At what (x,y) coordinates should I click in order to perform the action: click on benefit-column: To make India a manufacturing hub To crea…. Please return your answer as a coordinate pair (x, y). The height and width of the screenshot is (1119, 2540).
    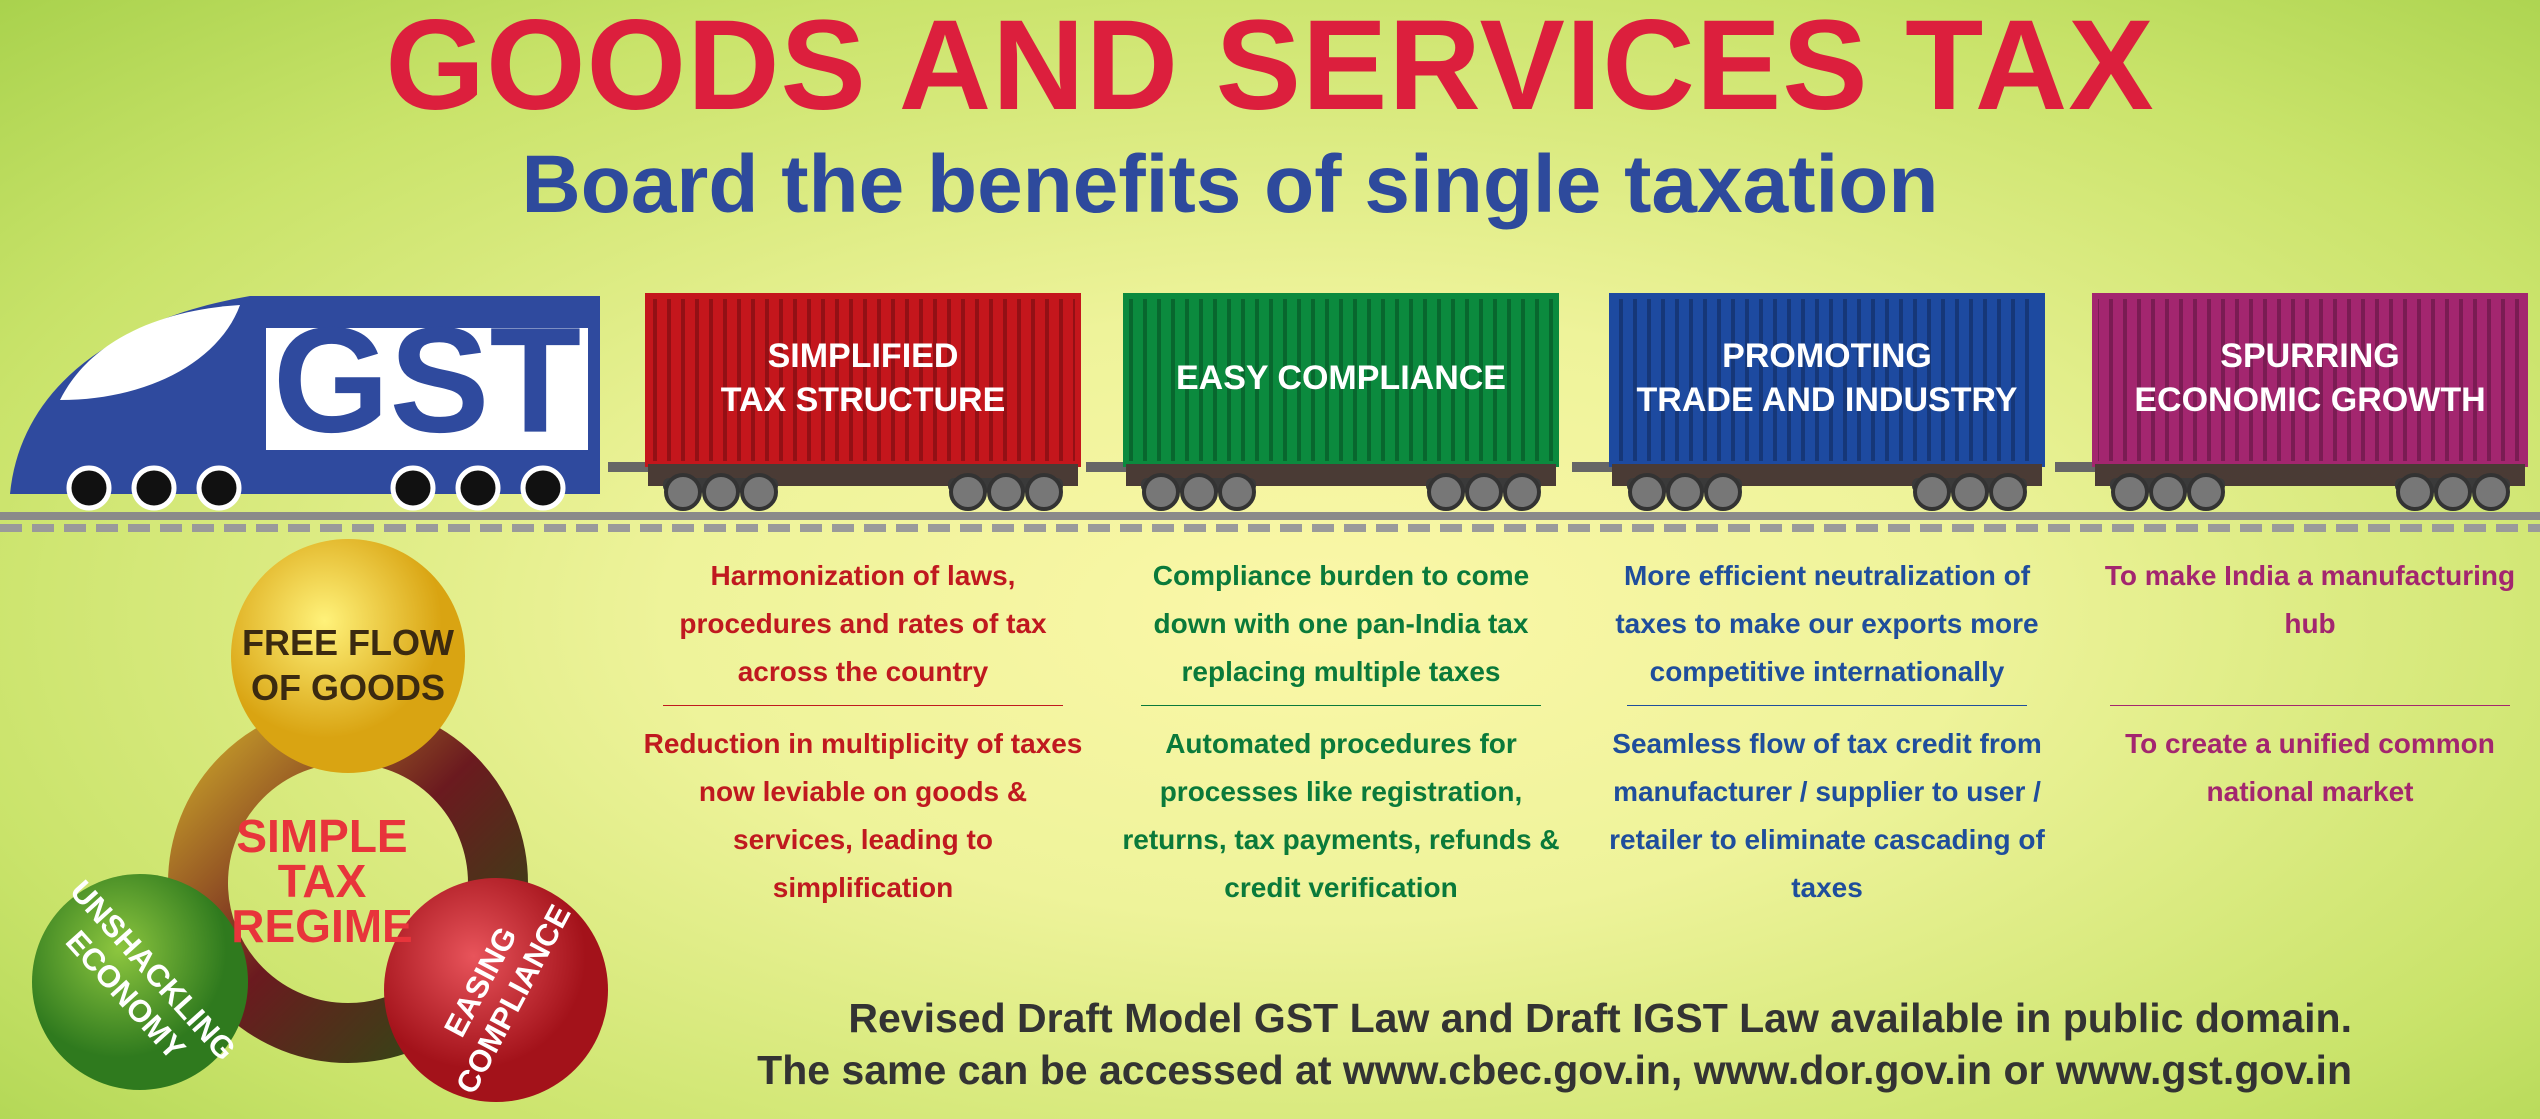
    Looking at the image, I should click on (2310, 684).